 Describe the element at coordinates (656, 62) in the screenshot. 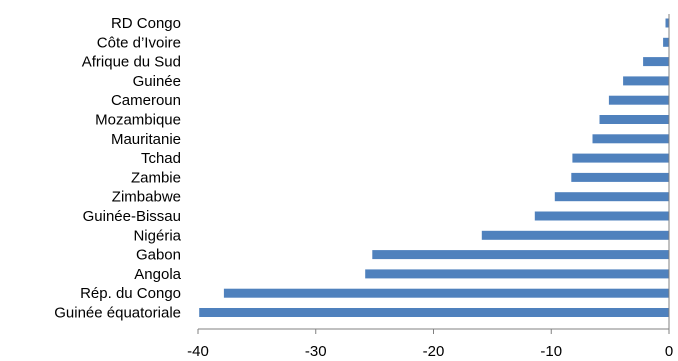

I see `bar-afrique-du-sud` at that location.